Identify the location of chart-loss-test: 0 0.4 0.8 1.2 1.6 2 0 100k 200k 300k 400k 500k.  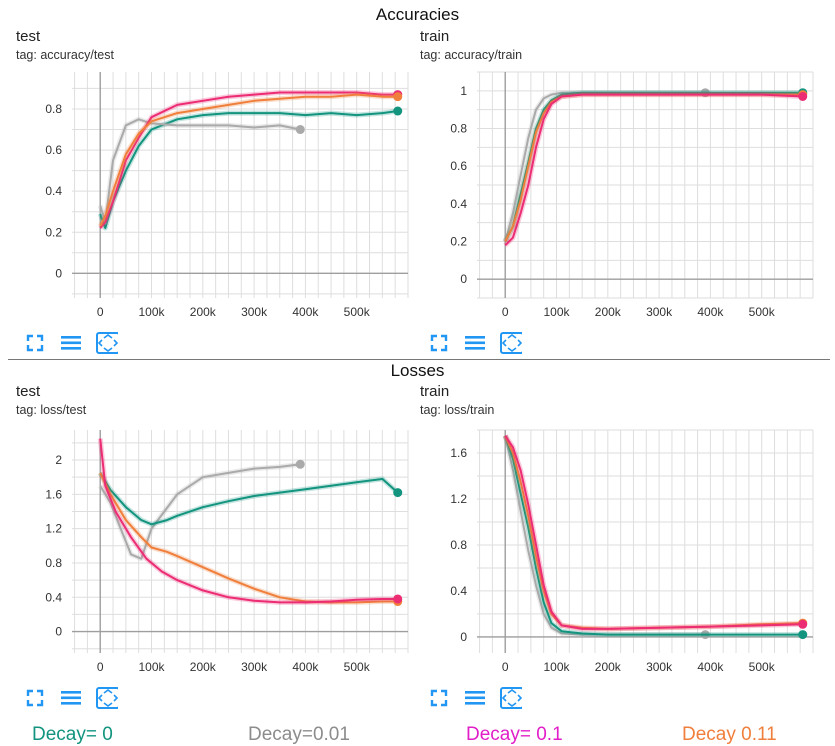
(227, 552).